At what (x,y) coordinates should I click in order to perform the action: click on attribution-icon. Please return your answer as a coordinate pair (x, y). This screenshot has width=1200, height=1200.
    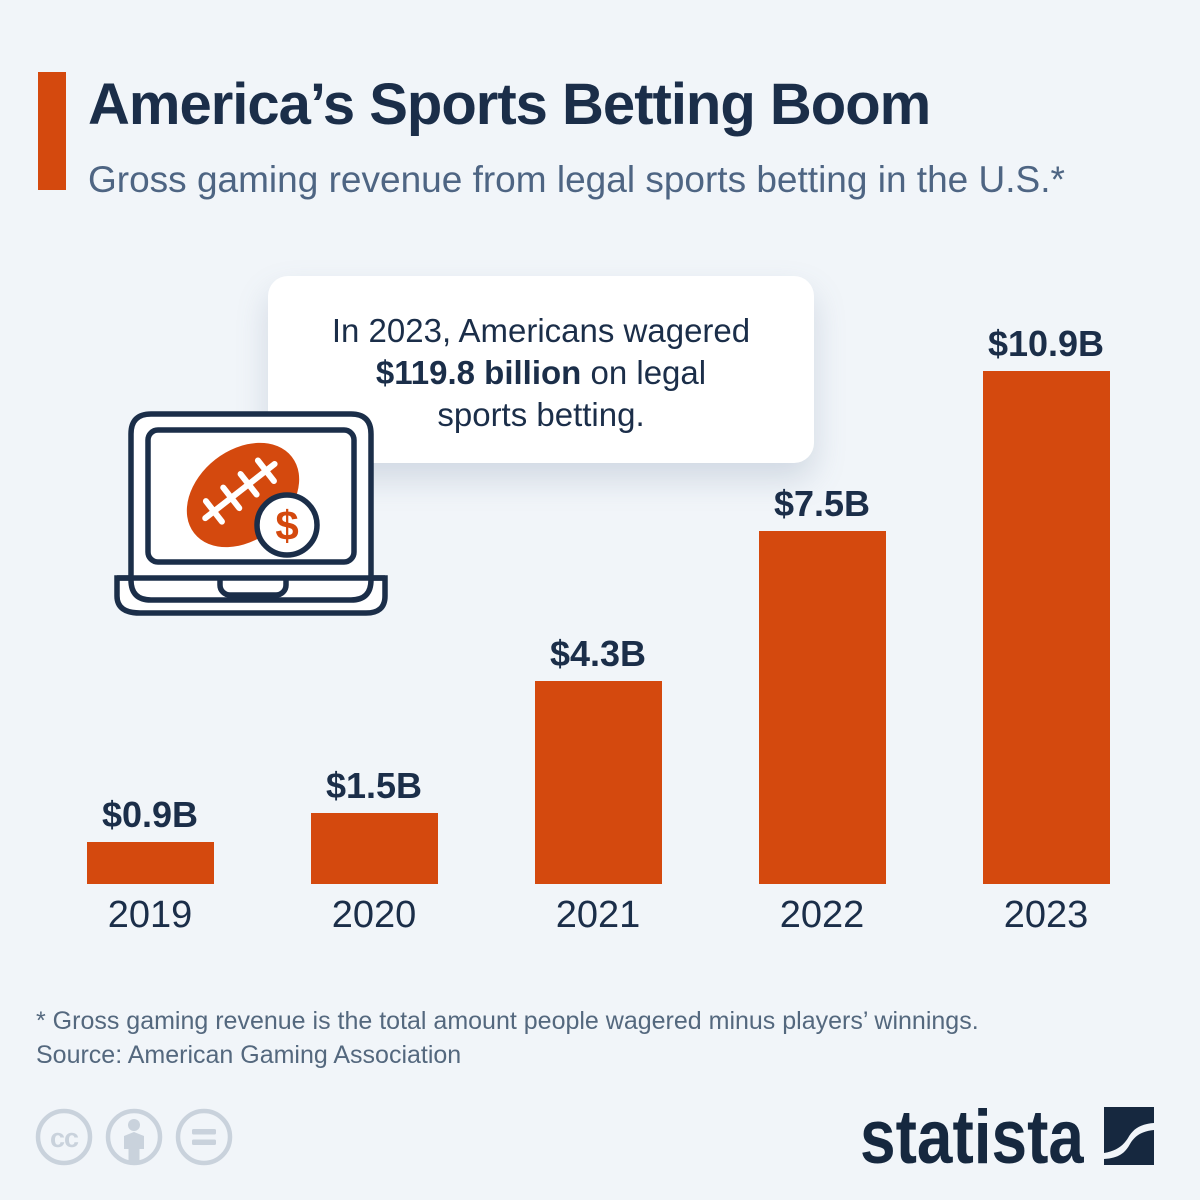
    Looking at the image, I should click on (134, 1137).